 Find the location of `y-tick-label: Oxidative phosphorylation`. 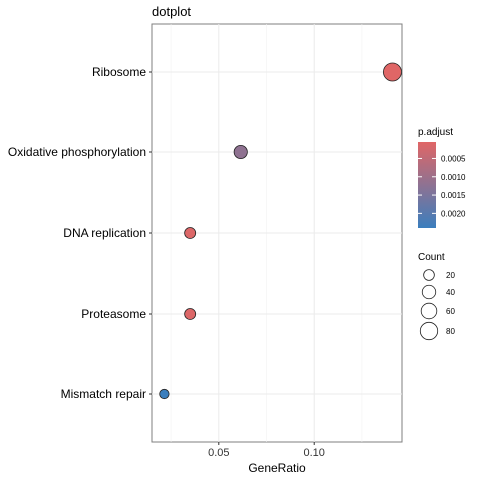

y-tick-label: Oxidative phosphorylation is located at coordinates (77, 152).